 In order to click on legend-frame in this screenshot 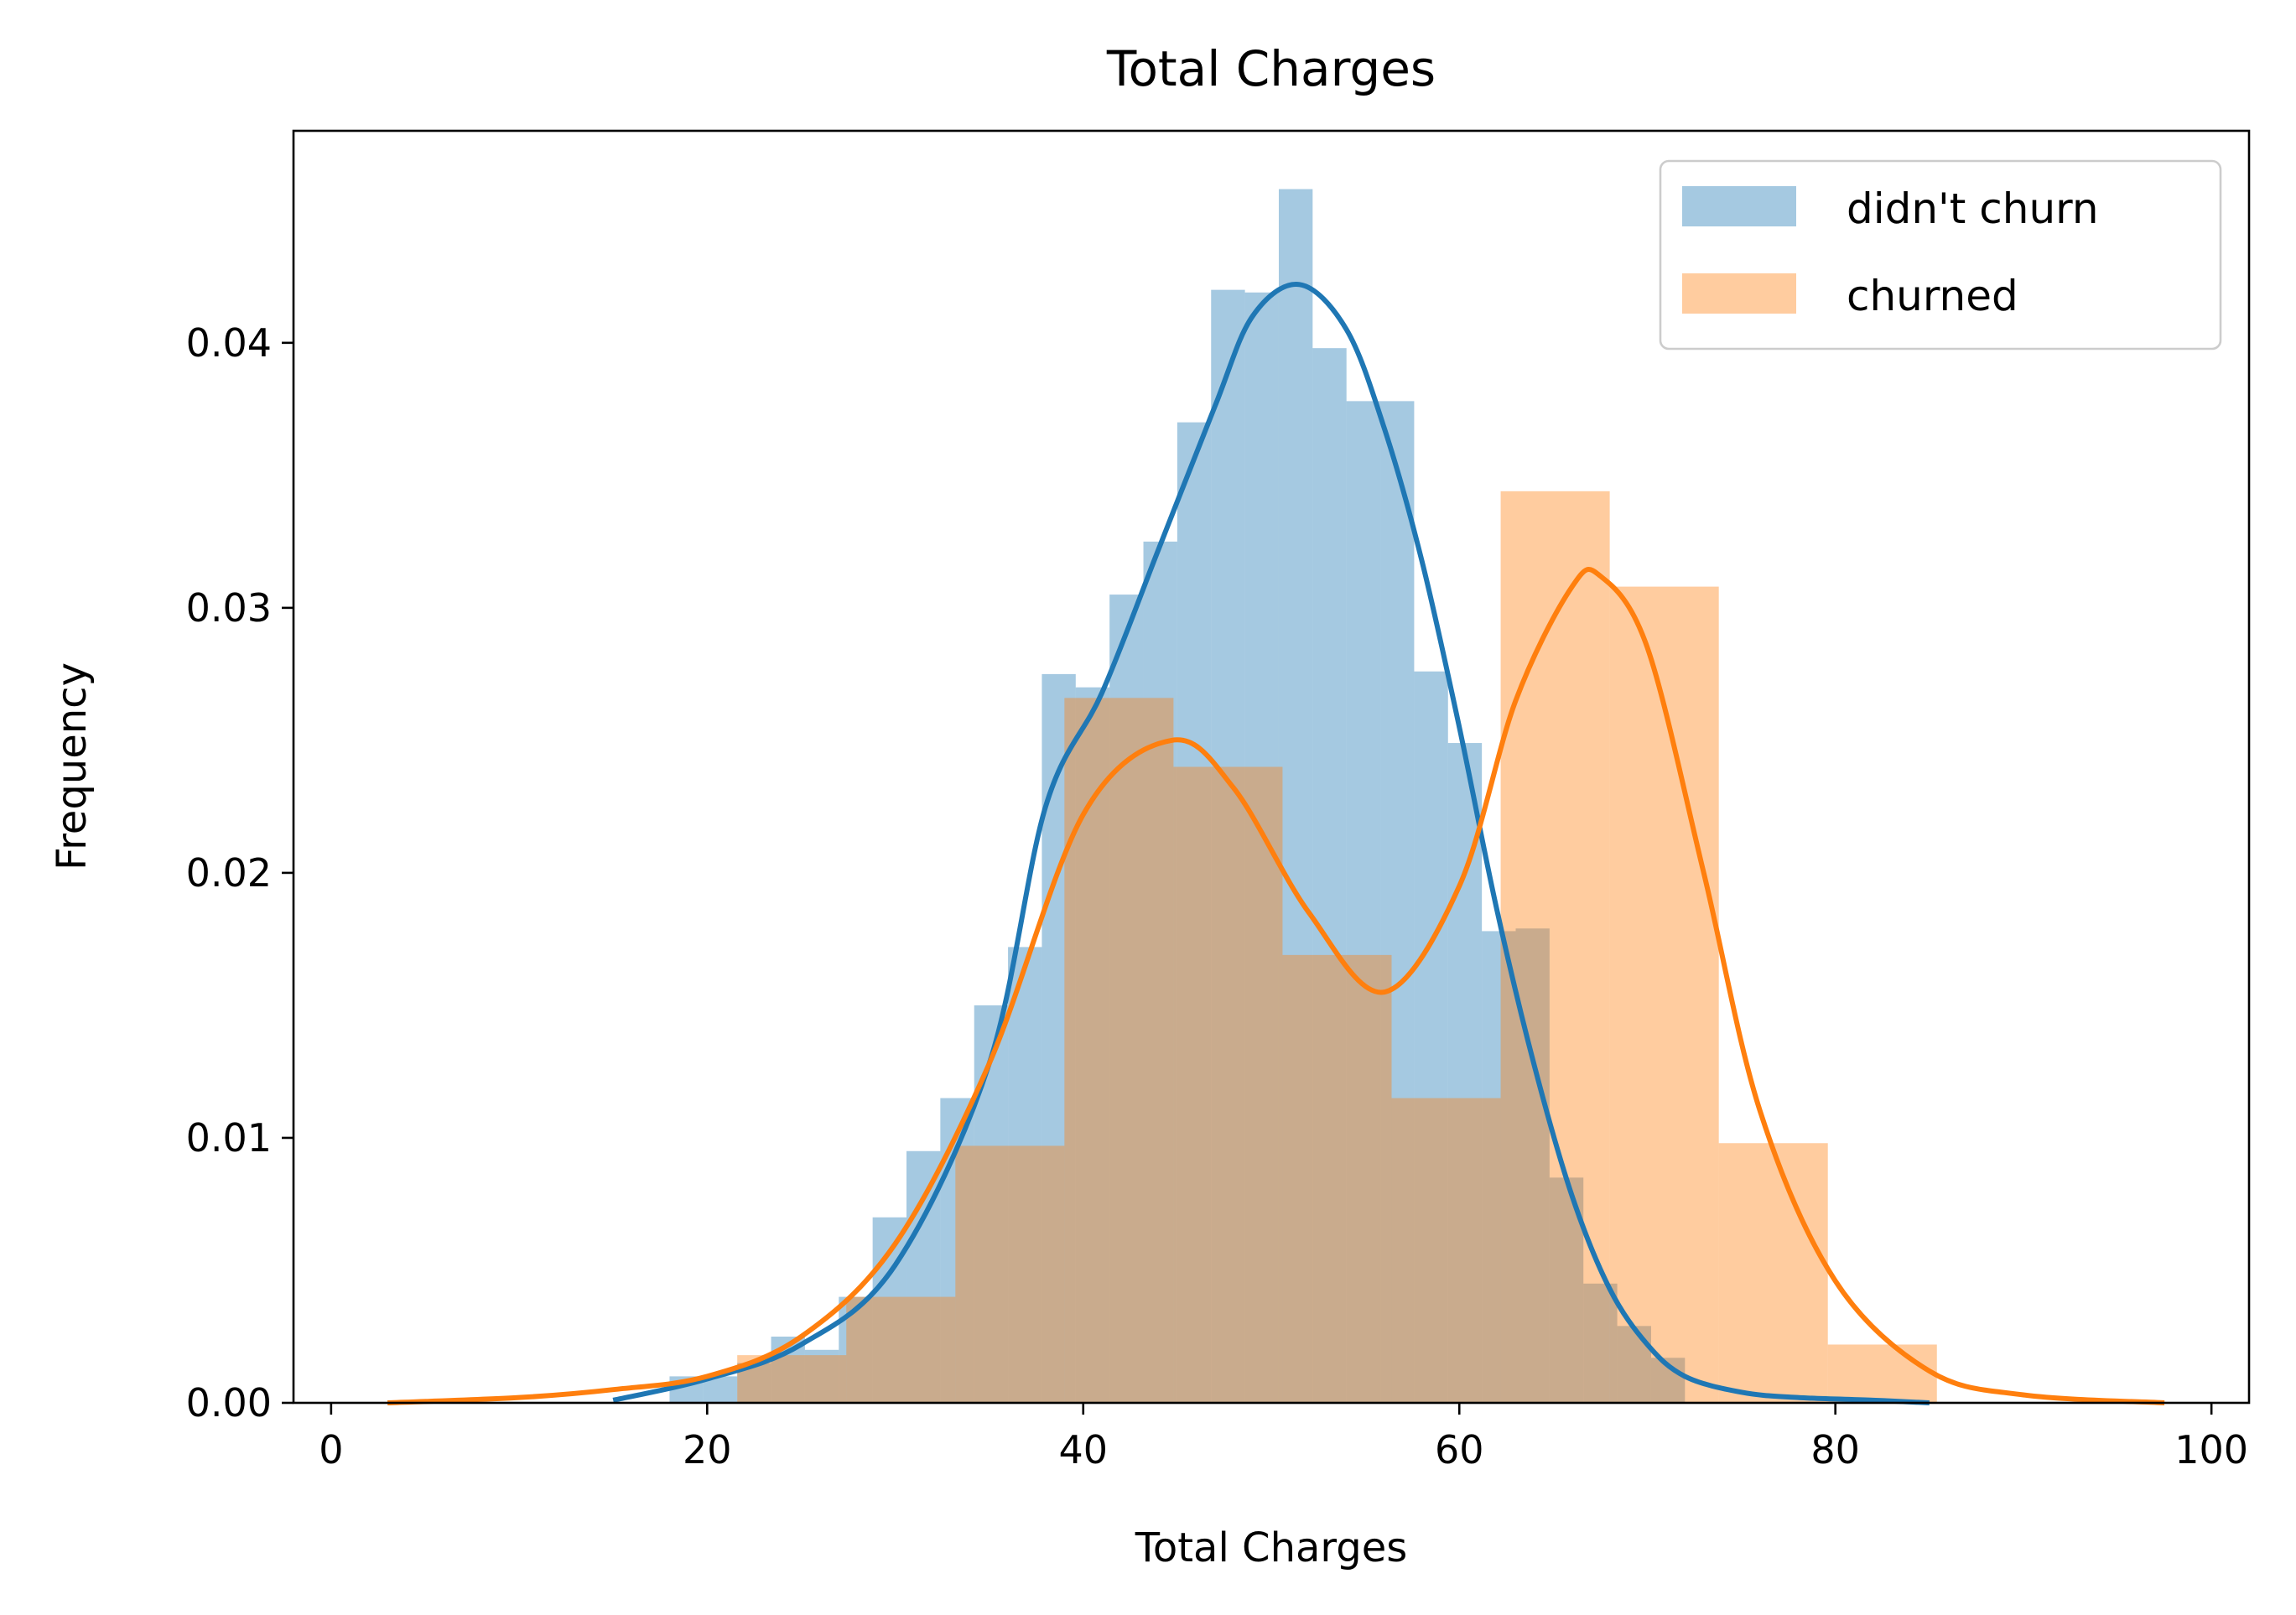, I will do `click(1940, 255)`.